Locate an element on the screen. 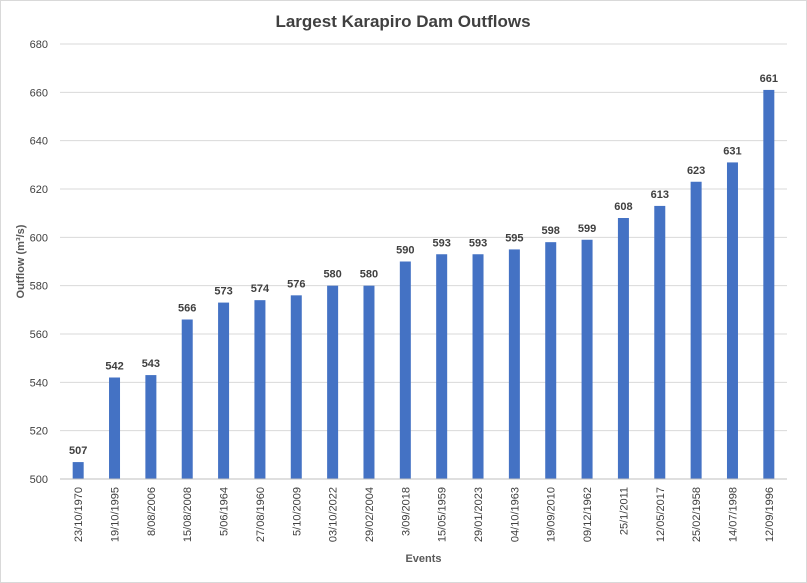 The height and width of the screenshot is (583, 807). data-label: 566 is located at coordinates (187, 309).